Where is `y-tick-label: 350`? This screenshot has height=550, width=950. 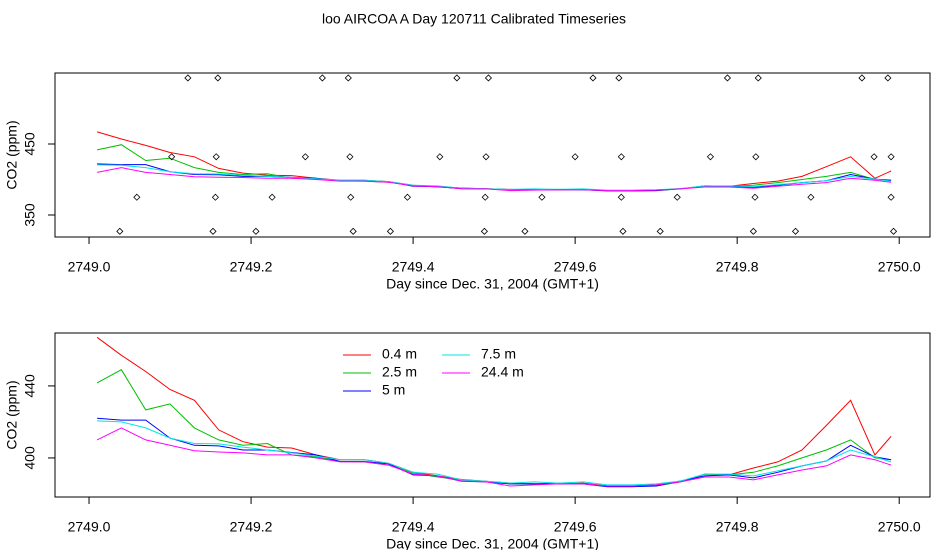
y-tick-label: 350 is located at coordinates (30, 215).